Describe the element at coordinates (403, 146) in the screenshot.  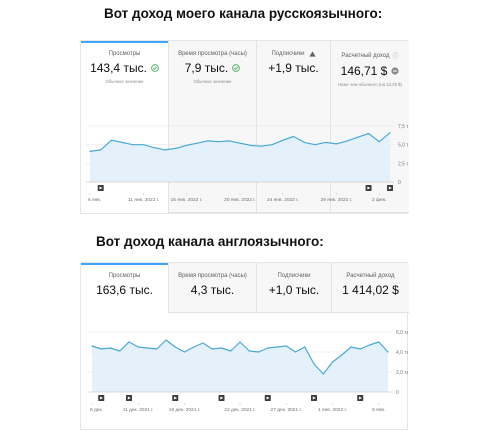
I see `y-tick-label: 5,0 тыс.` at that location.